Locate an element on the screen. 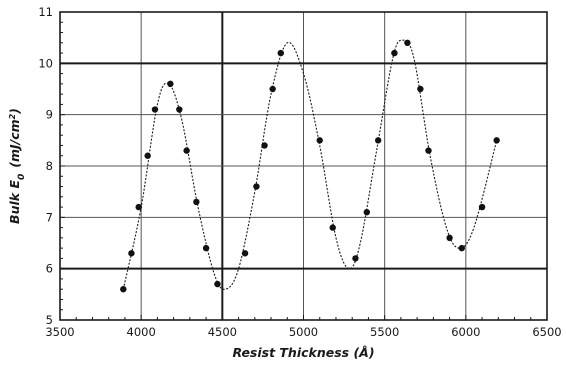 Image resolution: width=566 pixels, height=366 pixels. y-axis-title-unit-superscript: 2 is located at coordinates (12, 116).